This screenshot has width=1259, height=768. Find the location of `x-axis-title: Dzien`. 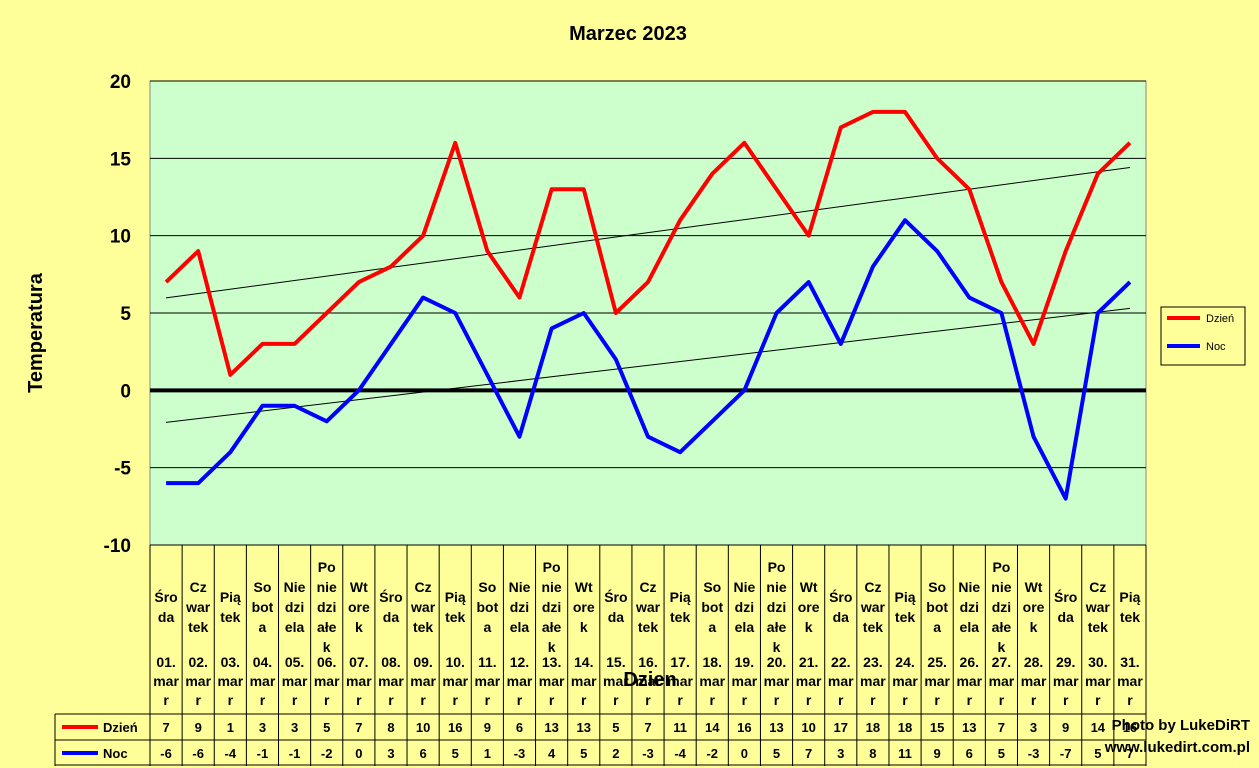

x-axis-title: Dzien is located at coordinates (649, 680).